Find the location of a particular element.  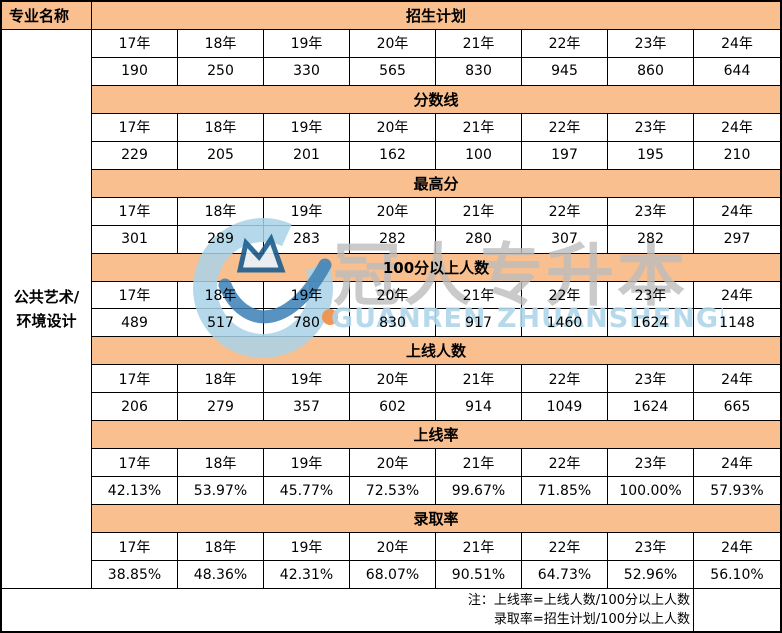

value-cell-label: 602 is located at coordinates (392, 406).